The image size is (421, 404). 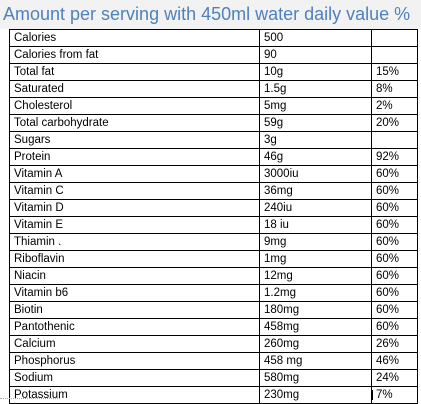 I want to click on table-row: Sugars 3g, so click(x=214, y=140).